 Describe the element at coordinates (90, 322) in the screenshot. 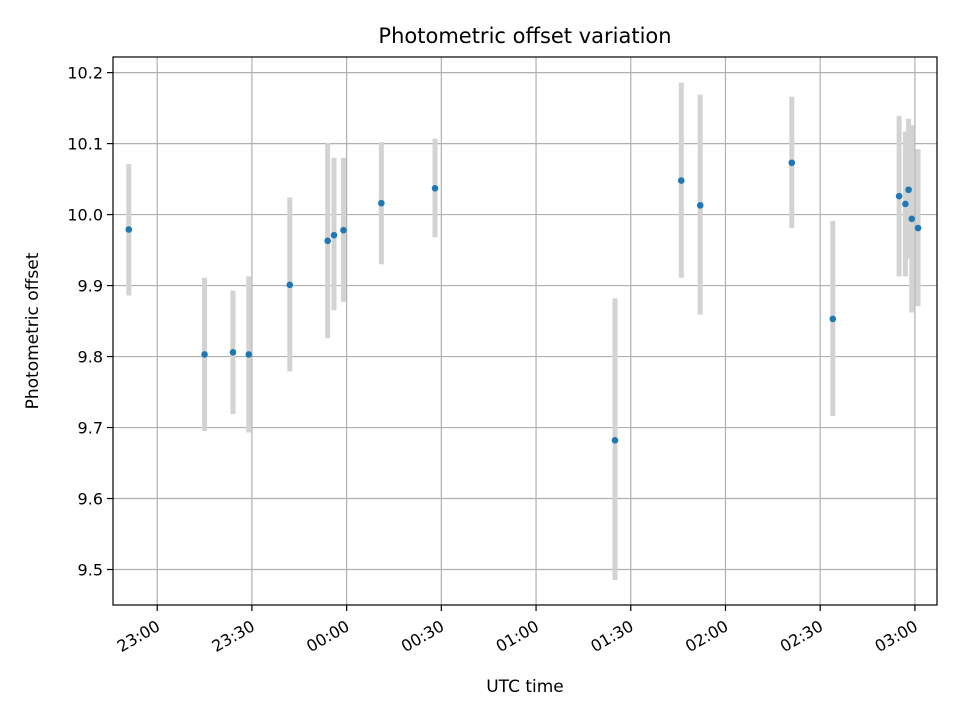

I see `y-axis-ticks: 9.5 9.6 9.7 9.8 9.9 10.0 10.1 10.2` at that location.